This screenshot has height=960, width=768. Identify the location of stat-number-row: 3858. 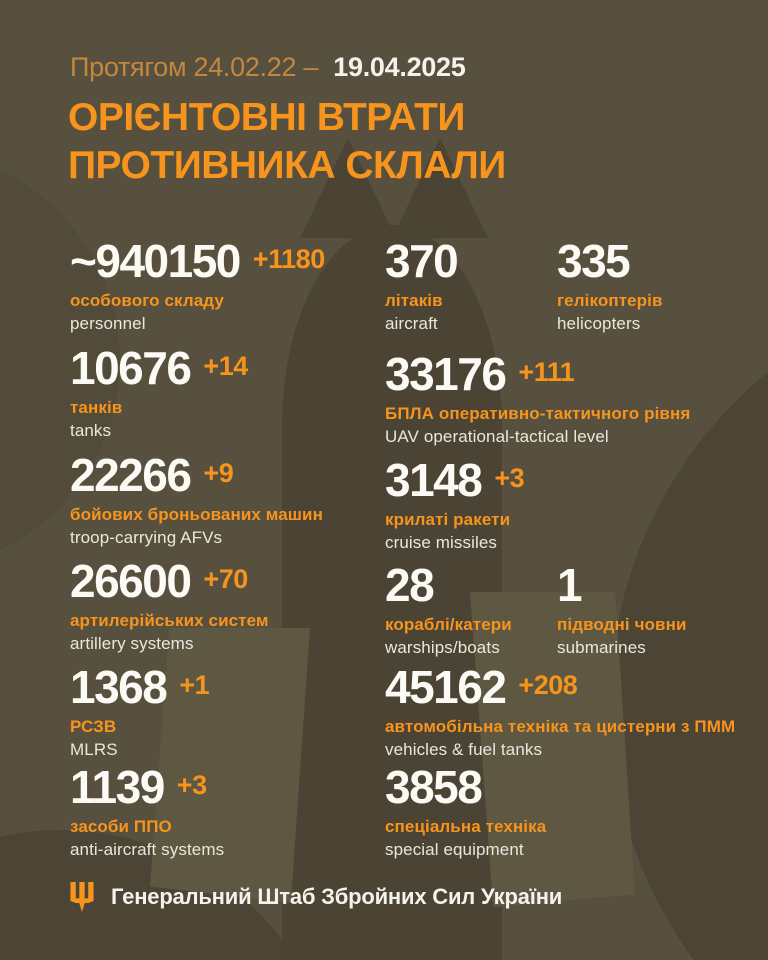
(465, 787).